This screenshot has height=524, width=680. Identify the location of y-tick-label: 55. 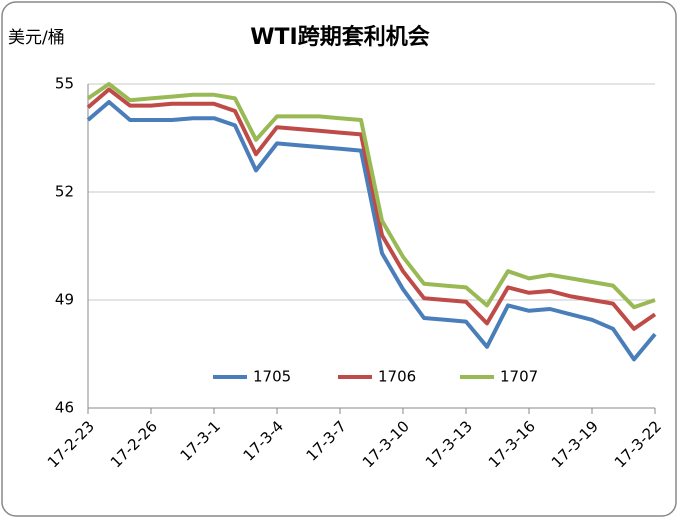
(64, 84).